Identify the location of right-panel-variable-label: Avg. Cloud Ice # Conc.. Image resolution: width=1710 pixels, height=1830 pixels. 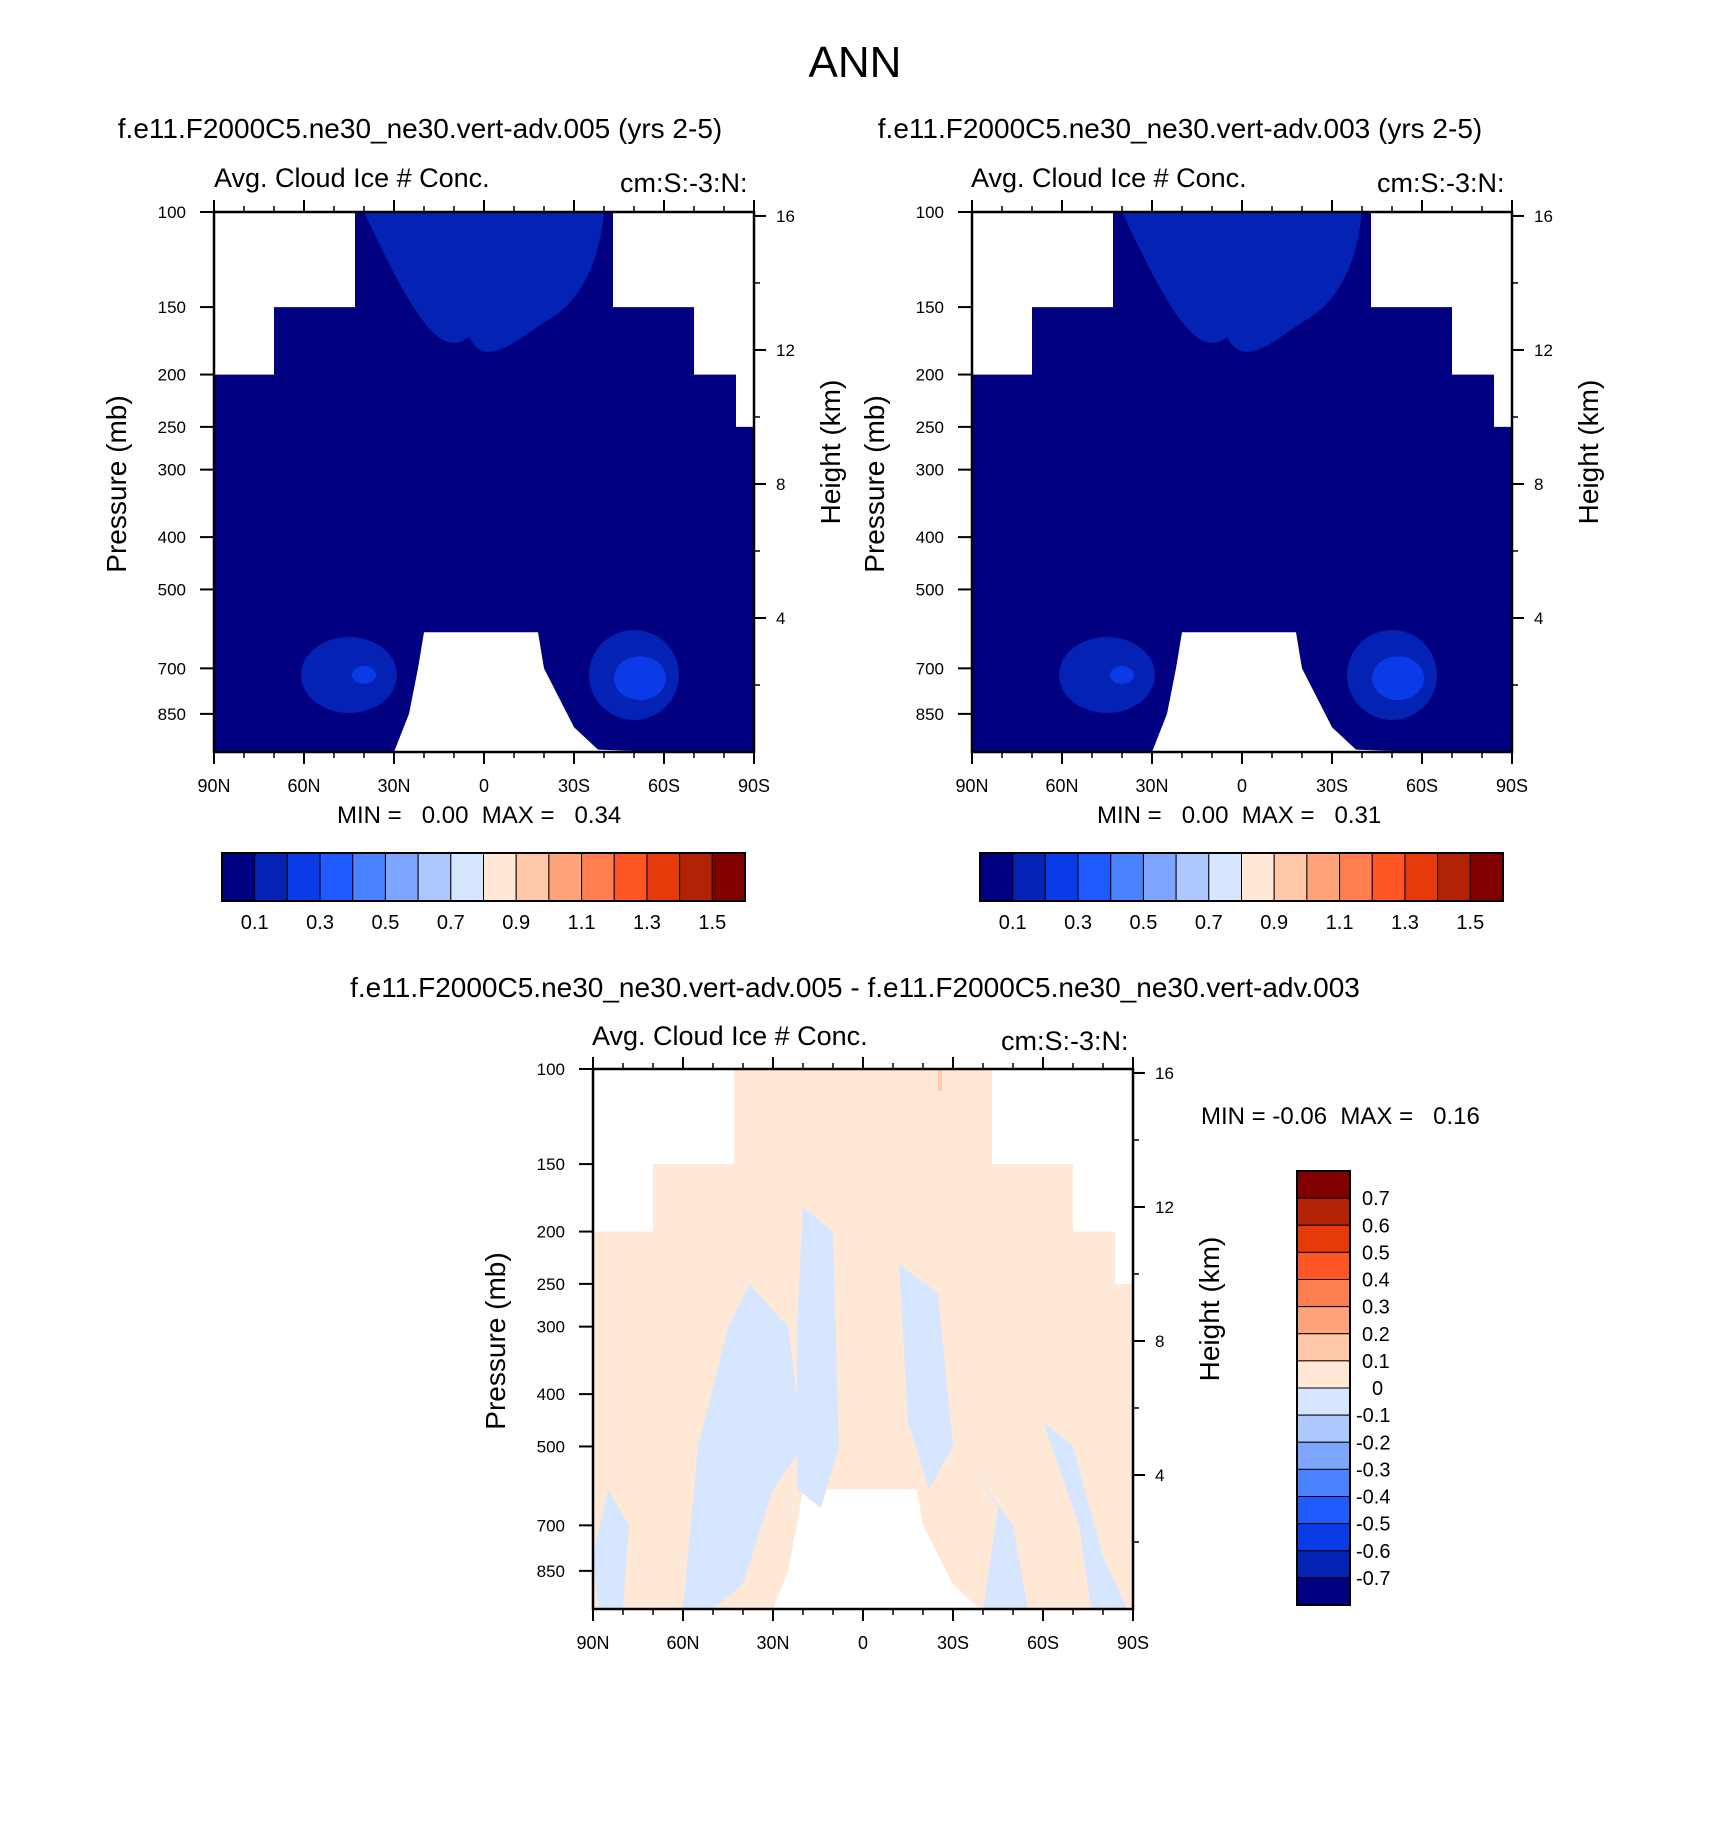
(1109, 178).